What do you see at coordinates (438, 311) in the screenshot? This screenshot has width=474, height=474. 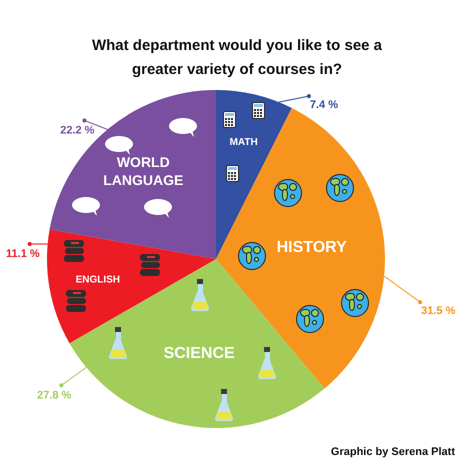 I see `data-label: 31.5 %` at bounding box center [438, 311].